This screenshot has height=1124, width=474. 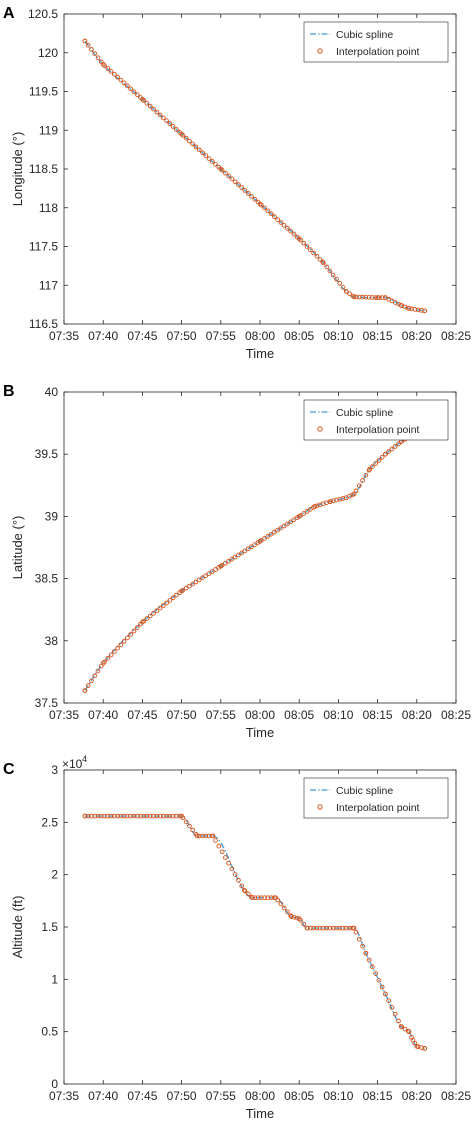 I want to click on y-tick-label: 0, so click(x=54, y=1084).